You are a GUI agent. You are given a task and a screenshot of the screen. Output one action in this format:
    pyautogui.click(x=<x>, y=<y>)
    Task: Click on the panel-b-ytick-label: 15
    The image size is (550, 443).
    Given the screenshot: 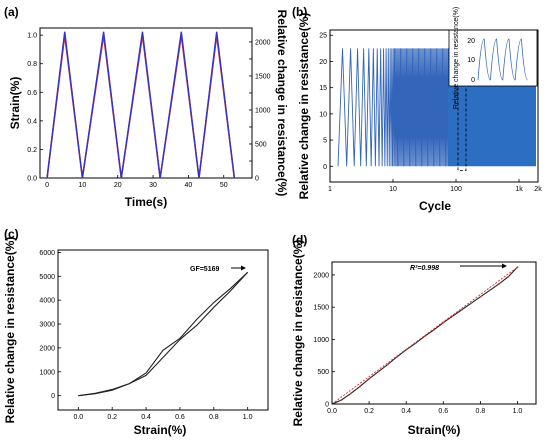 What is the action you would take?
    pyautogui.click(x=323, y=88)
    